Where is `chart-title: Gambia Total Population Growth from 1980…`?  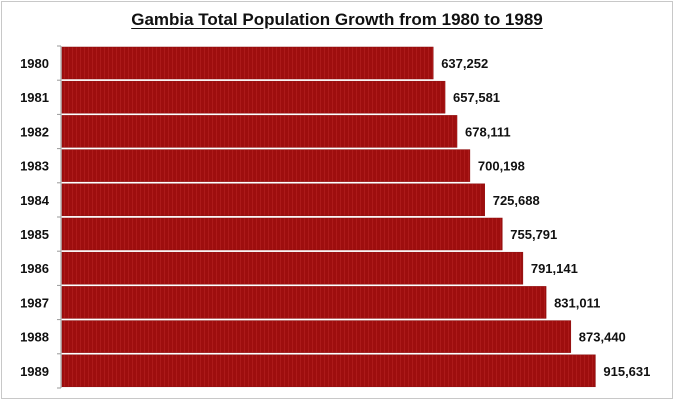
chart-title: Gambia Total Population Growth from 1980… is located at coordinates (337, 20).